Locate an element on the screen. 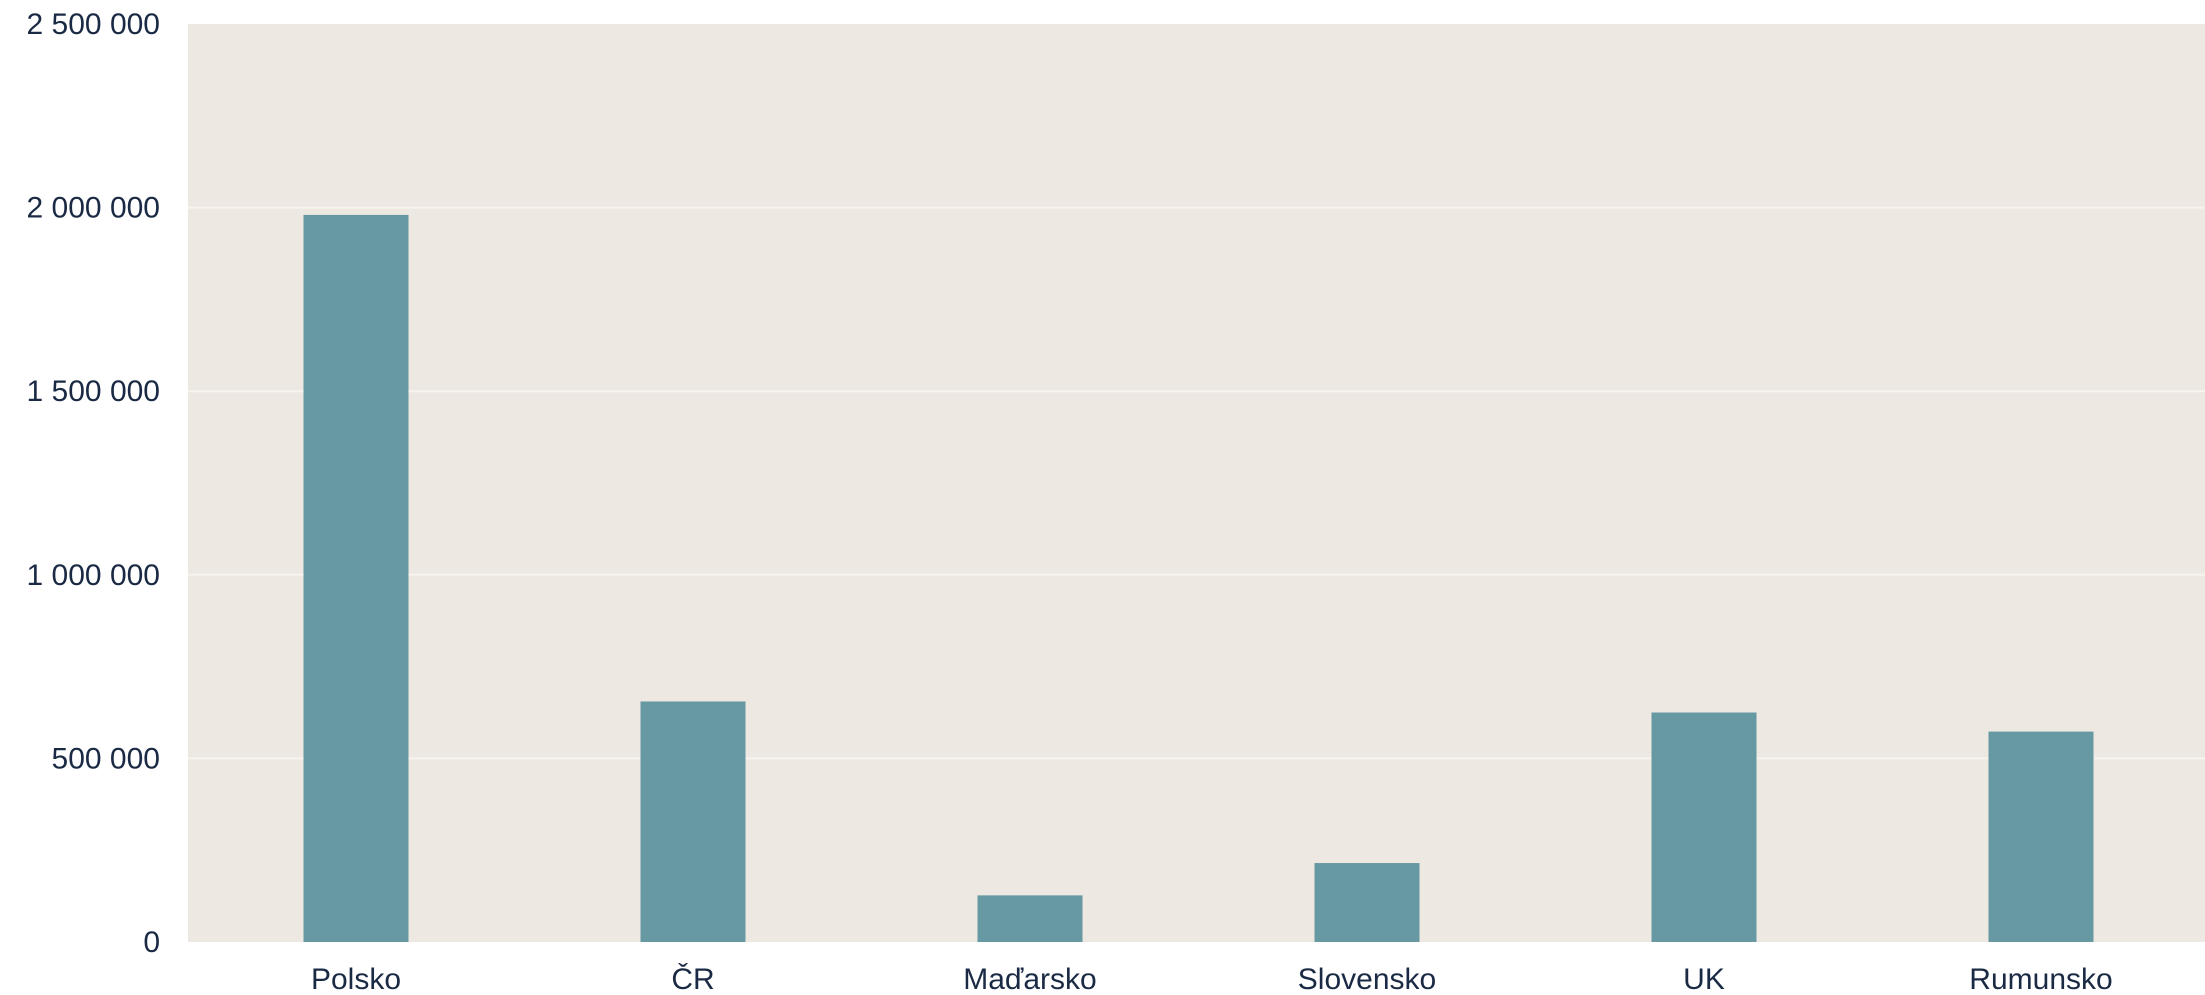  x-category-label: Slovensko is located at coordinates (1367, 979).